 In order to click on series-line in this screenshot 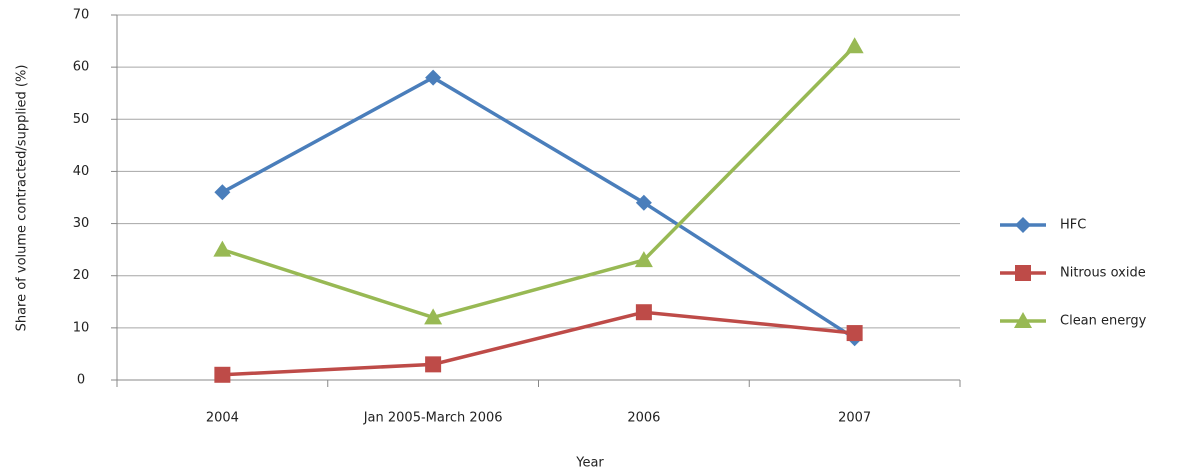, I will do `click(538, 343)`.